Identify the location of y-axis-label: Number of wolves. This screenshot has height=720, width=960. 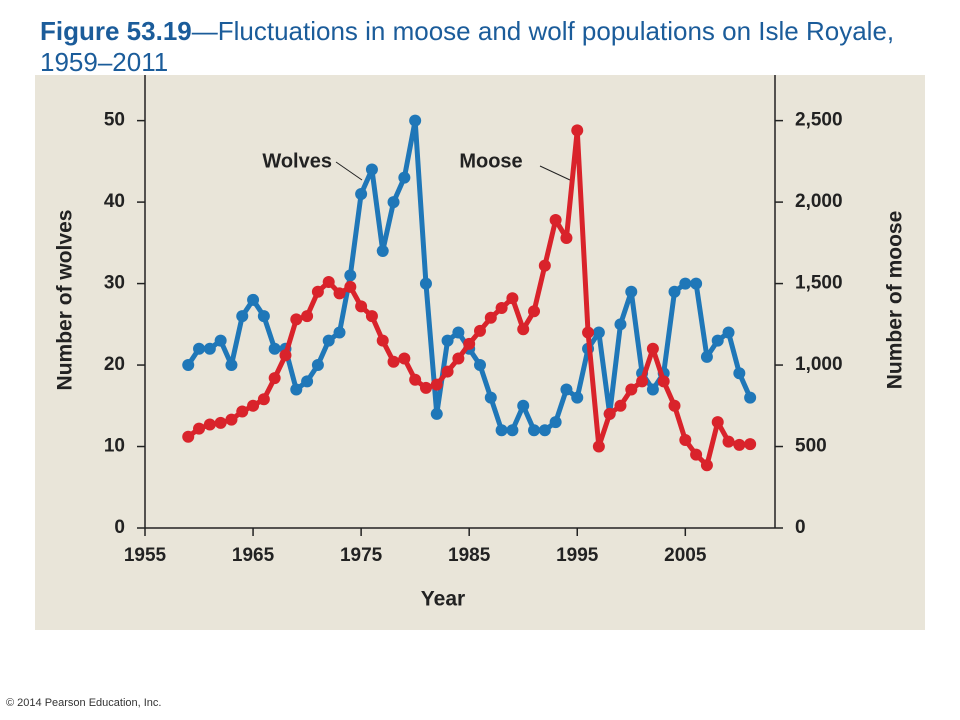
(65, 300).